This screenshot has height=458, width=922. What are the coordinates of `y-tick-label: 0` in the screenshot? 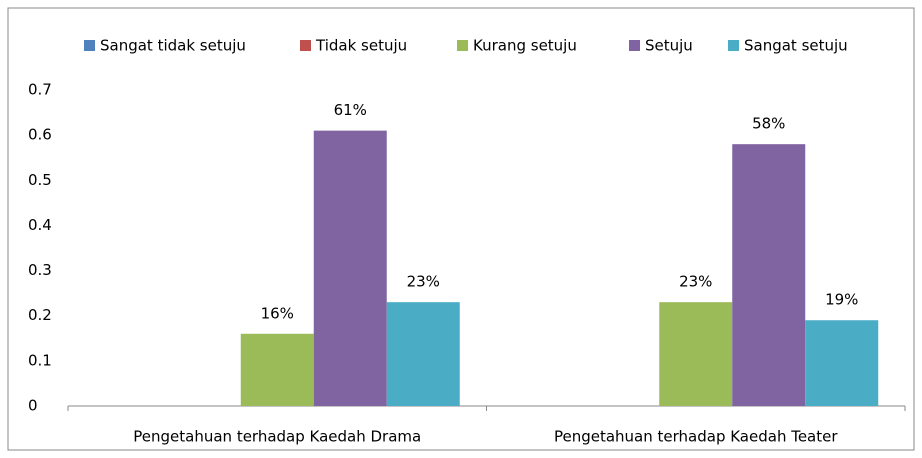 It's located at (33, 406).